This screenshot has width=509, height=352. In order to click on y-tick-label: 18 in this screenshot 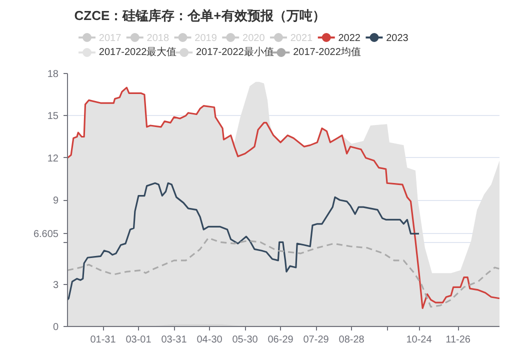, I will do `click(53, 74)`.